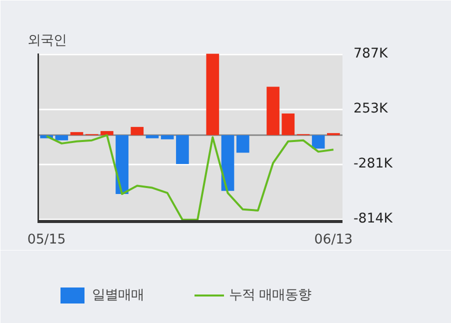 The image size is (451, 323). I want to click on chart-title: 외국인, so click(47, 41).